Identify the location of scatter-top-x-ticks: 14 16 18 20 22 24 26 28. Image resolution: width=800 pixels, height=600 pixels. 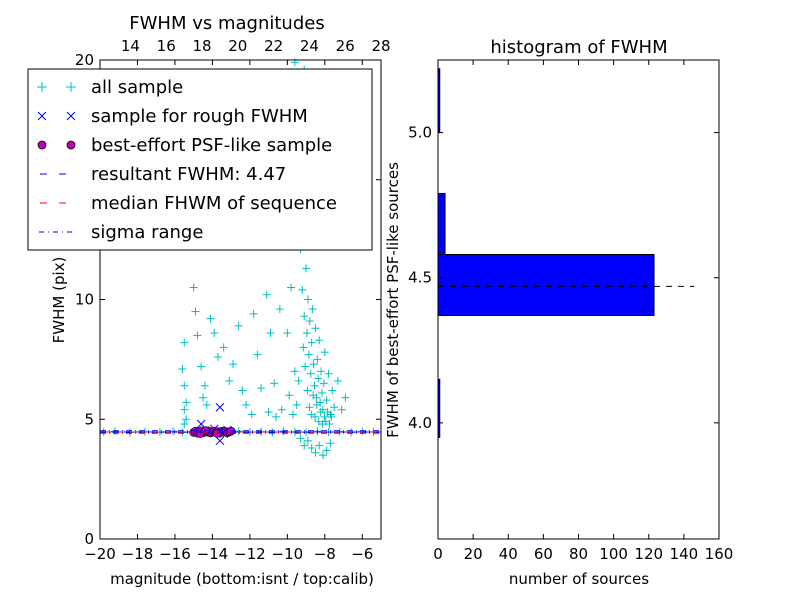
(256, 46).